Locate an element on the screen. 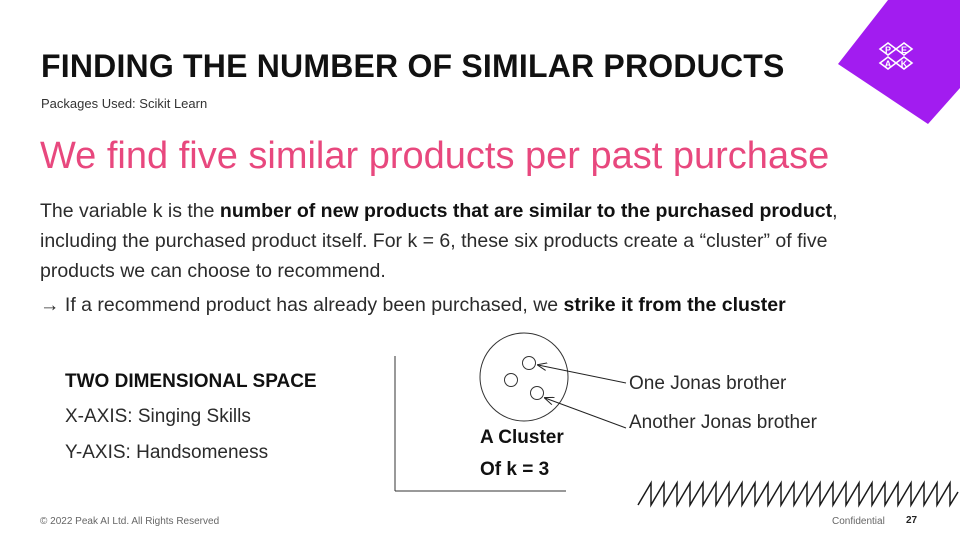 Image resolution: width=960 pixels, height=540 pixels. space-title: TWO DIMENSIONAL SPACE is located at coordinates (191, 381).